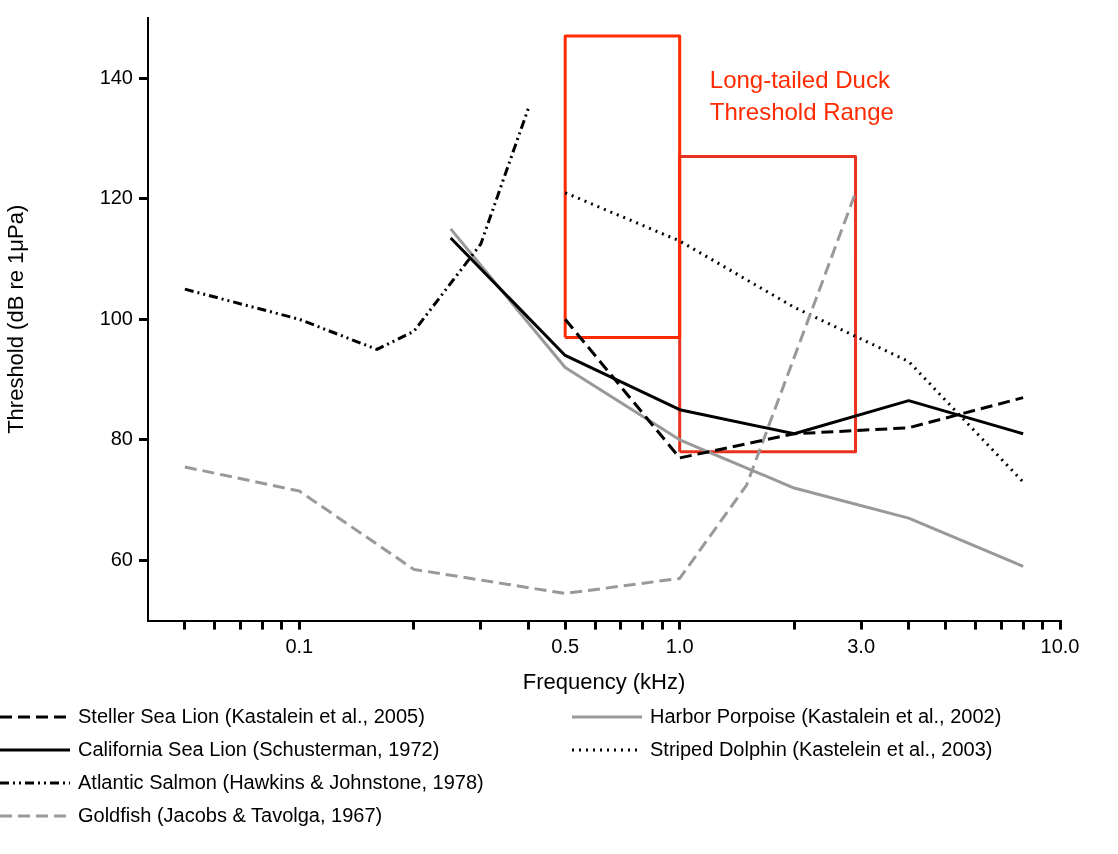 This screenshot has height=854, width=1118. What do you see at coordinates (1060, 646) in the screenshot?
I see `x-tick-label: 10.0` at bounding box center [1060, 646].